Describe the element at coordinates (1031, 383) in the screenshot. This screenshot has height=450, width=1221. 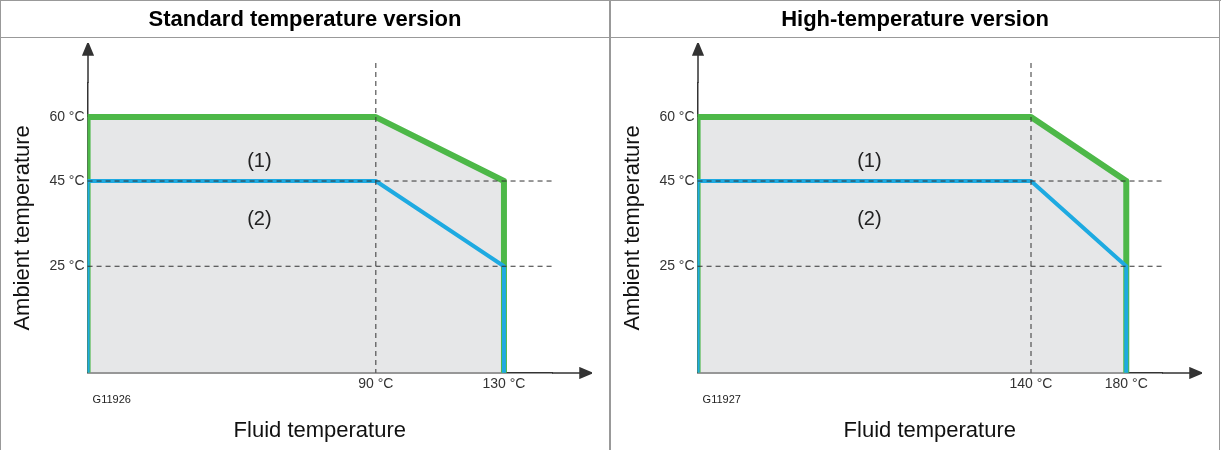
I see `x-tick-label: 140 °C` at that location.